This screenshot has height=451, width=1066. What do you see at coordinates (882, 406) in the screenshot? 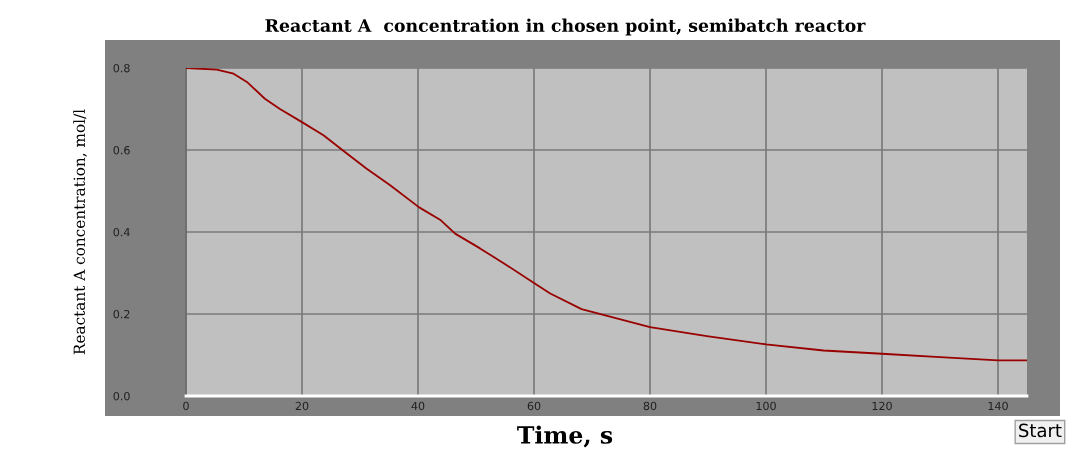
I see `x-tick-label: 120` at bounding box center [882, 406].